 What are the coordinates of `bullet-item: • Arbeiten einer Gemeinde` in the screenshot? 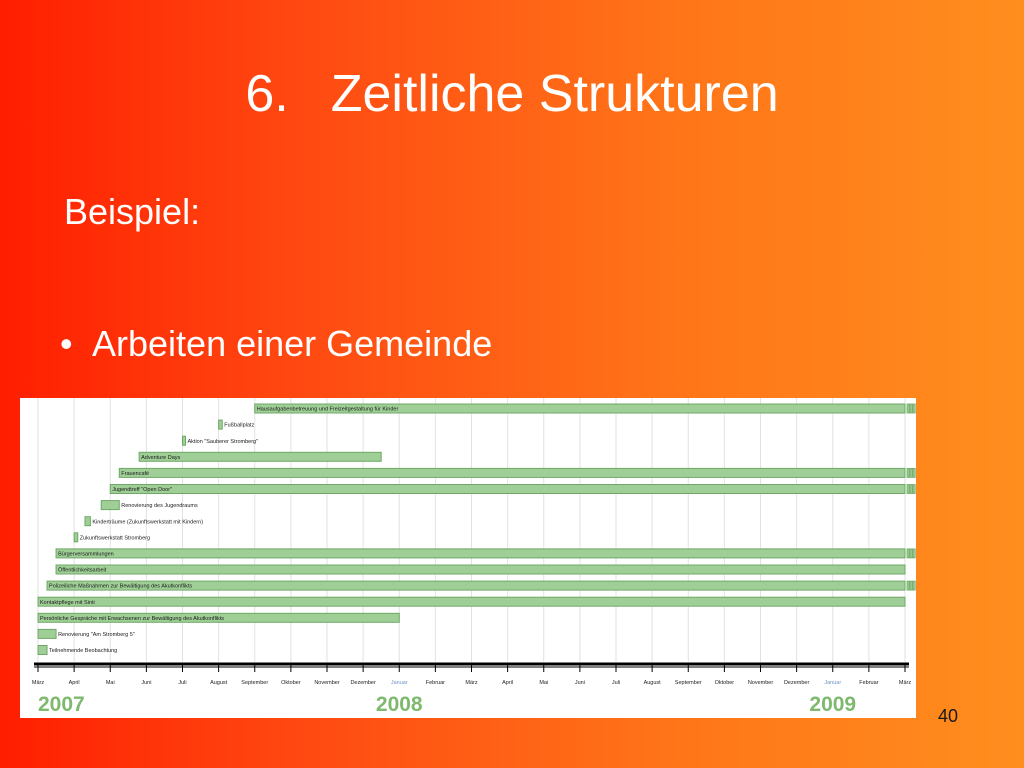 It's located at (276, 344).